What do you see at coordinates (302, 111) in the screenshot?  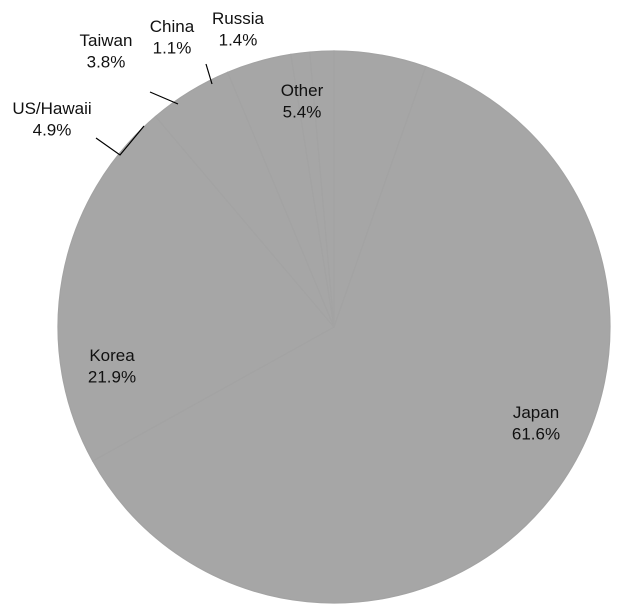 I see `slice-percent-other: 5.4%` at bounding box center [302, 111].